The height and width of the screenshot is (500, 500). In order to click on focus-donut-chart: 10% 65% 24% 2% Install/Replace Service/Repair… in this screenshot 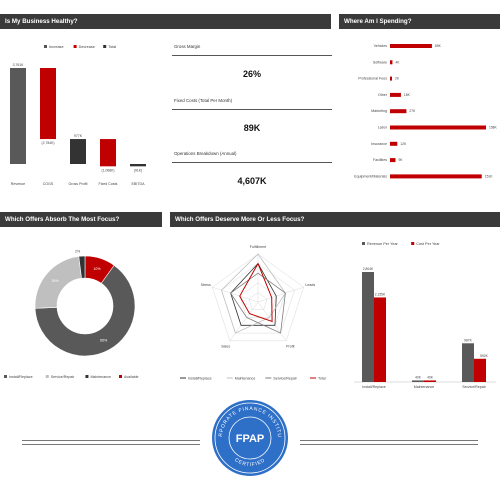, I will do `click(71, 314)`.